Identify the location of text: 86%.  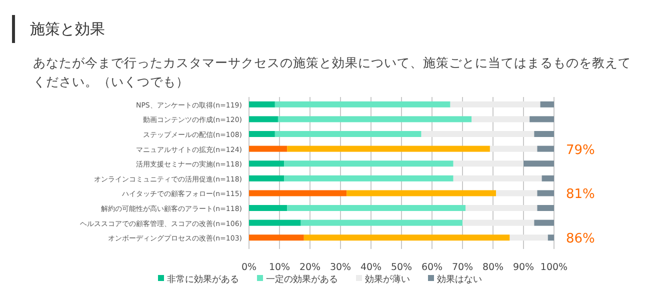
(580, 239).